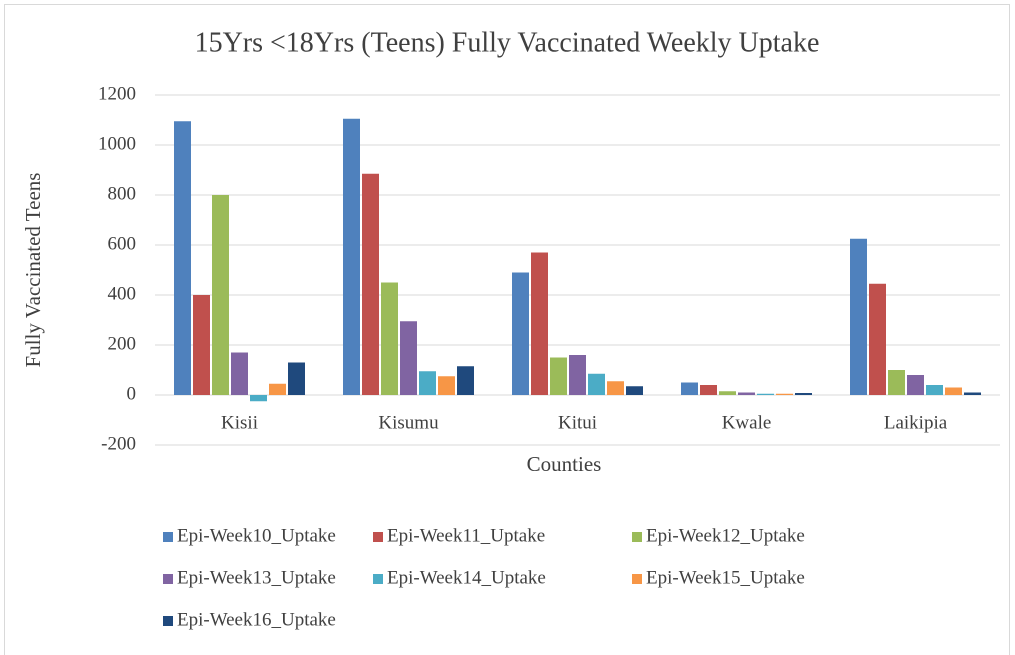 This screenshot has width=1015, height=655. I want to click on x-tick-label: Kwale, so click(747, 422).